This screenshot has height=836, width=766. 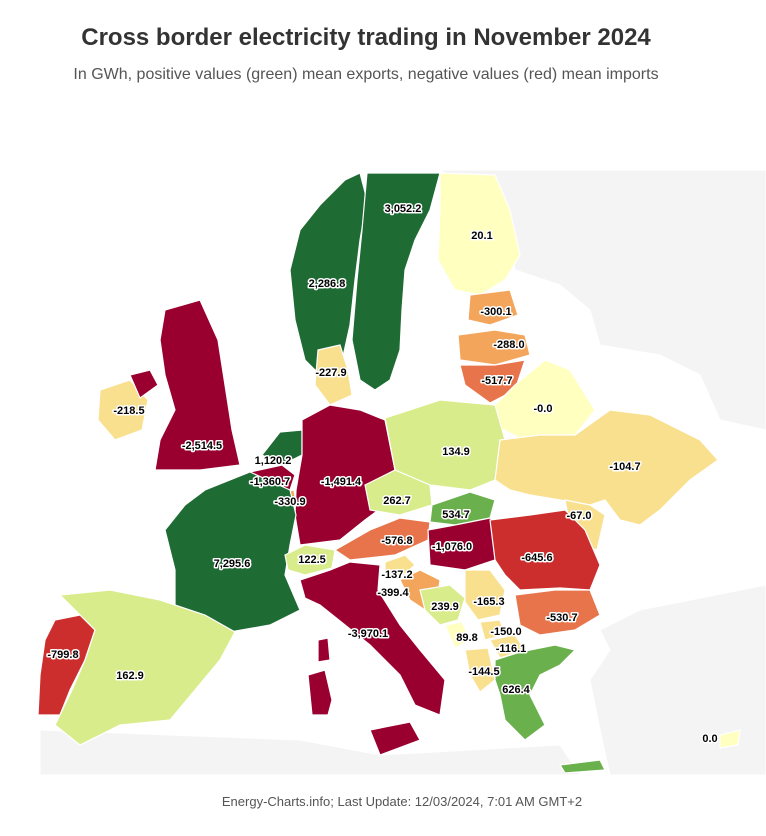 I want to click on region-finland, so click(x=479, y=234).